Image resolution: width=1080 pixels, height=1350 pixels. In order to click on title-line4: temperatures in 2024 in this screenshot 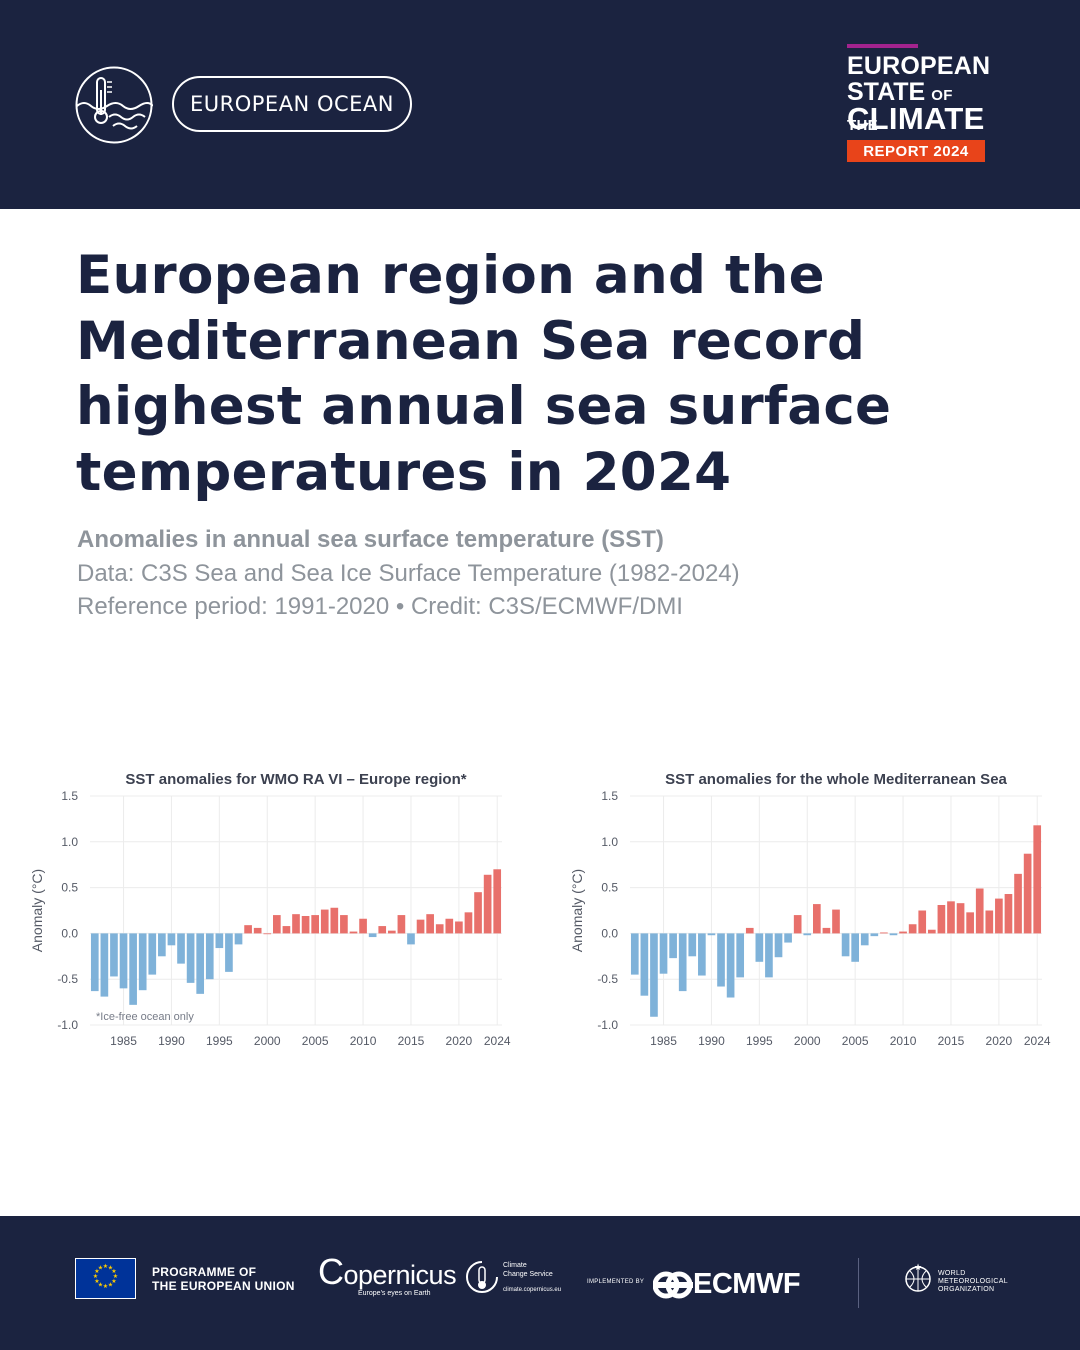, I will do `click(404, 472)`.